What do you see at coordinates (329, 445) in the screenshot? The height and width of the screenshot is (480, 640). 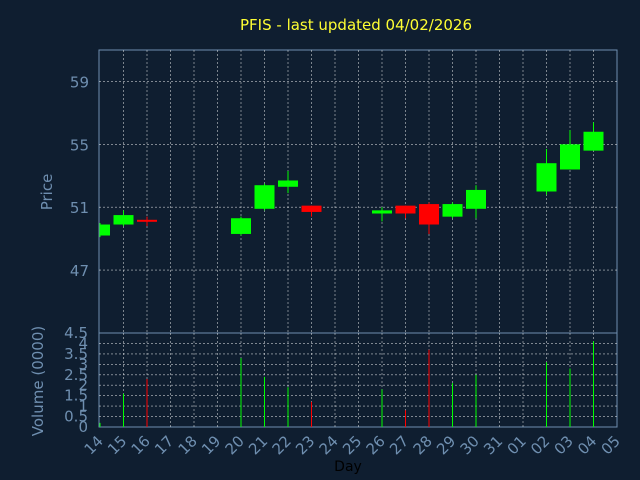 I see `x-tick-label: 24` at bounding box center [329, 445].